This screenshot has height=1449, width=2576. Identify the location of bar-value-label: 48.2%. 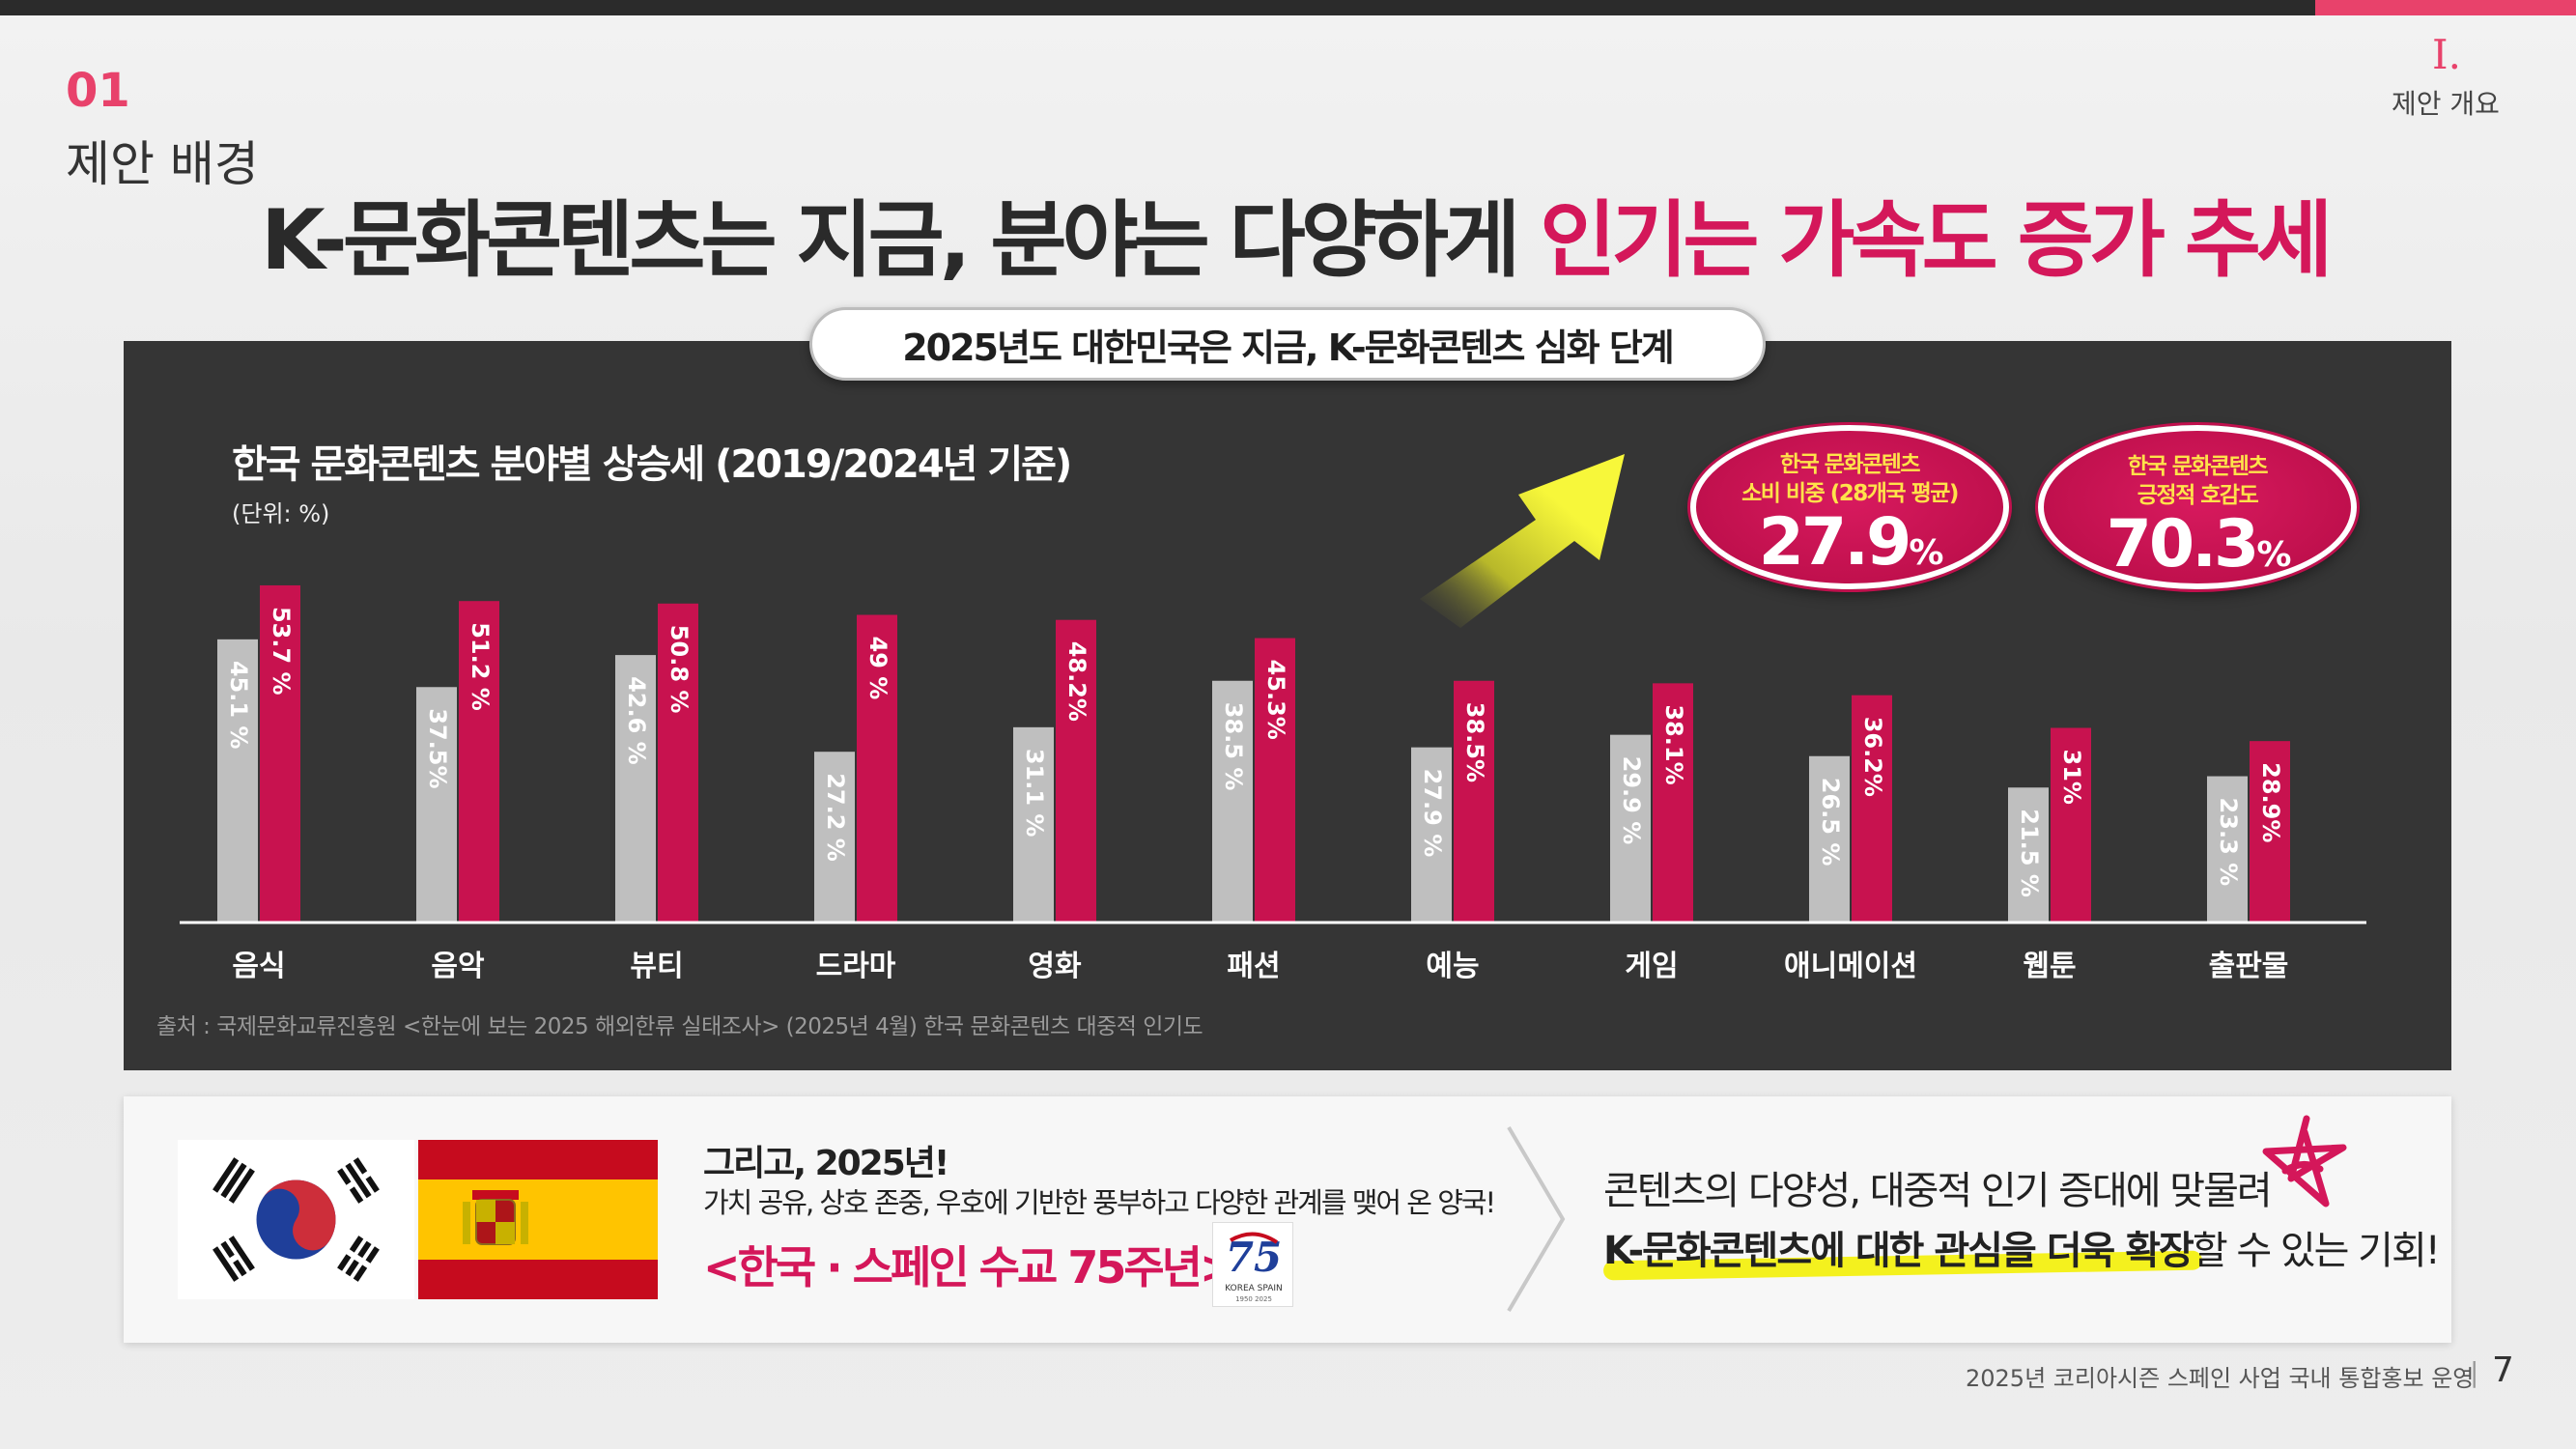
(1076, 681).